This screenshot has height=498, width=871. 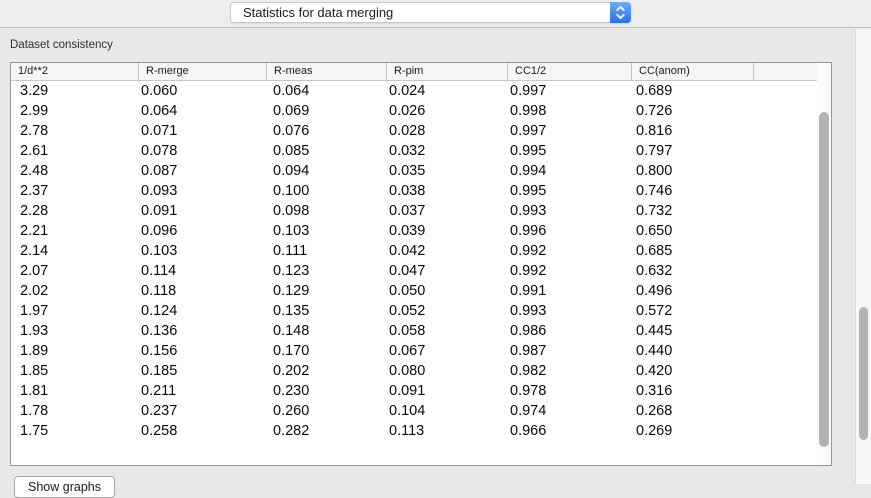 I want to click on column-header-empty, so click(x=785, y=71).